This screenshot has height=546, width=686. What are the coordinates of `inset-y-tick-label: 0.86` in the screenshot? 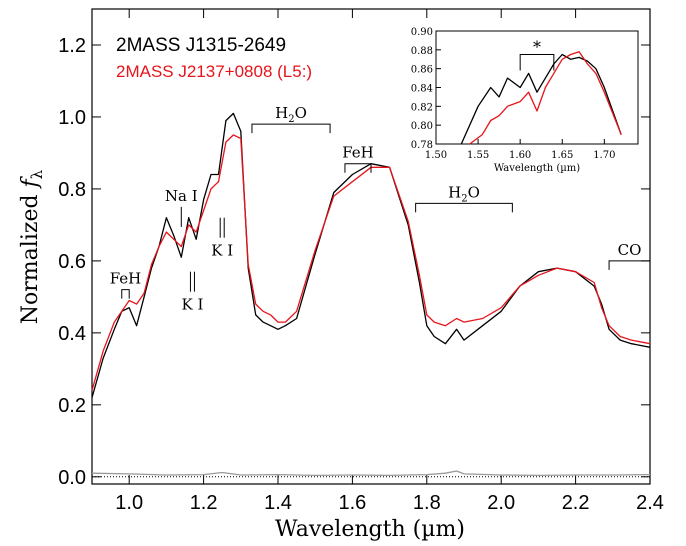 It's located at (422, 70).